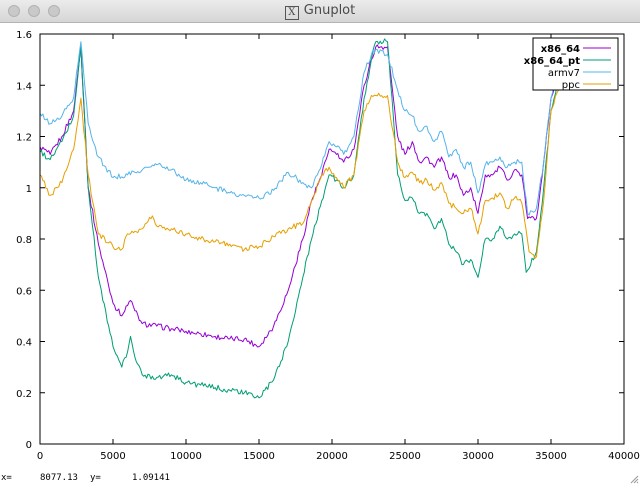 The image size is (640, 485). What do you see at coordinates (634, 479) in the screenshot?
I see `resize-grip-icon` at bounding box center [634, 479].